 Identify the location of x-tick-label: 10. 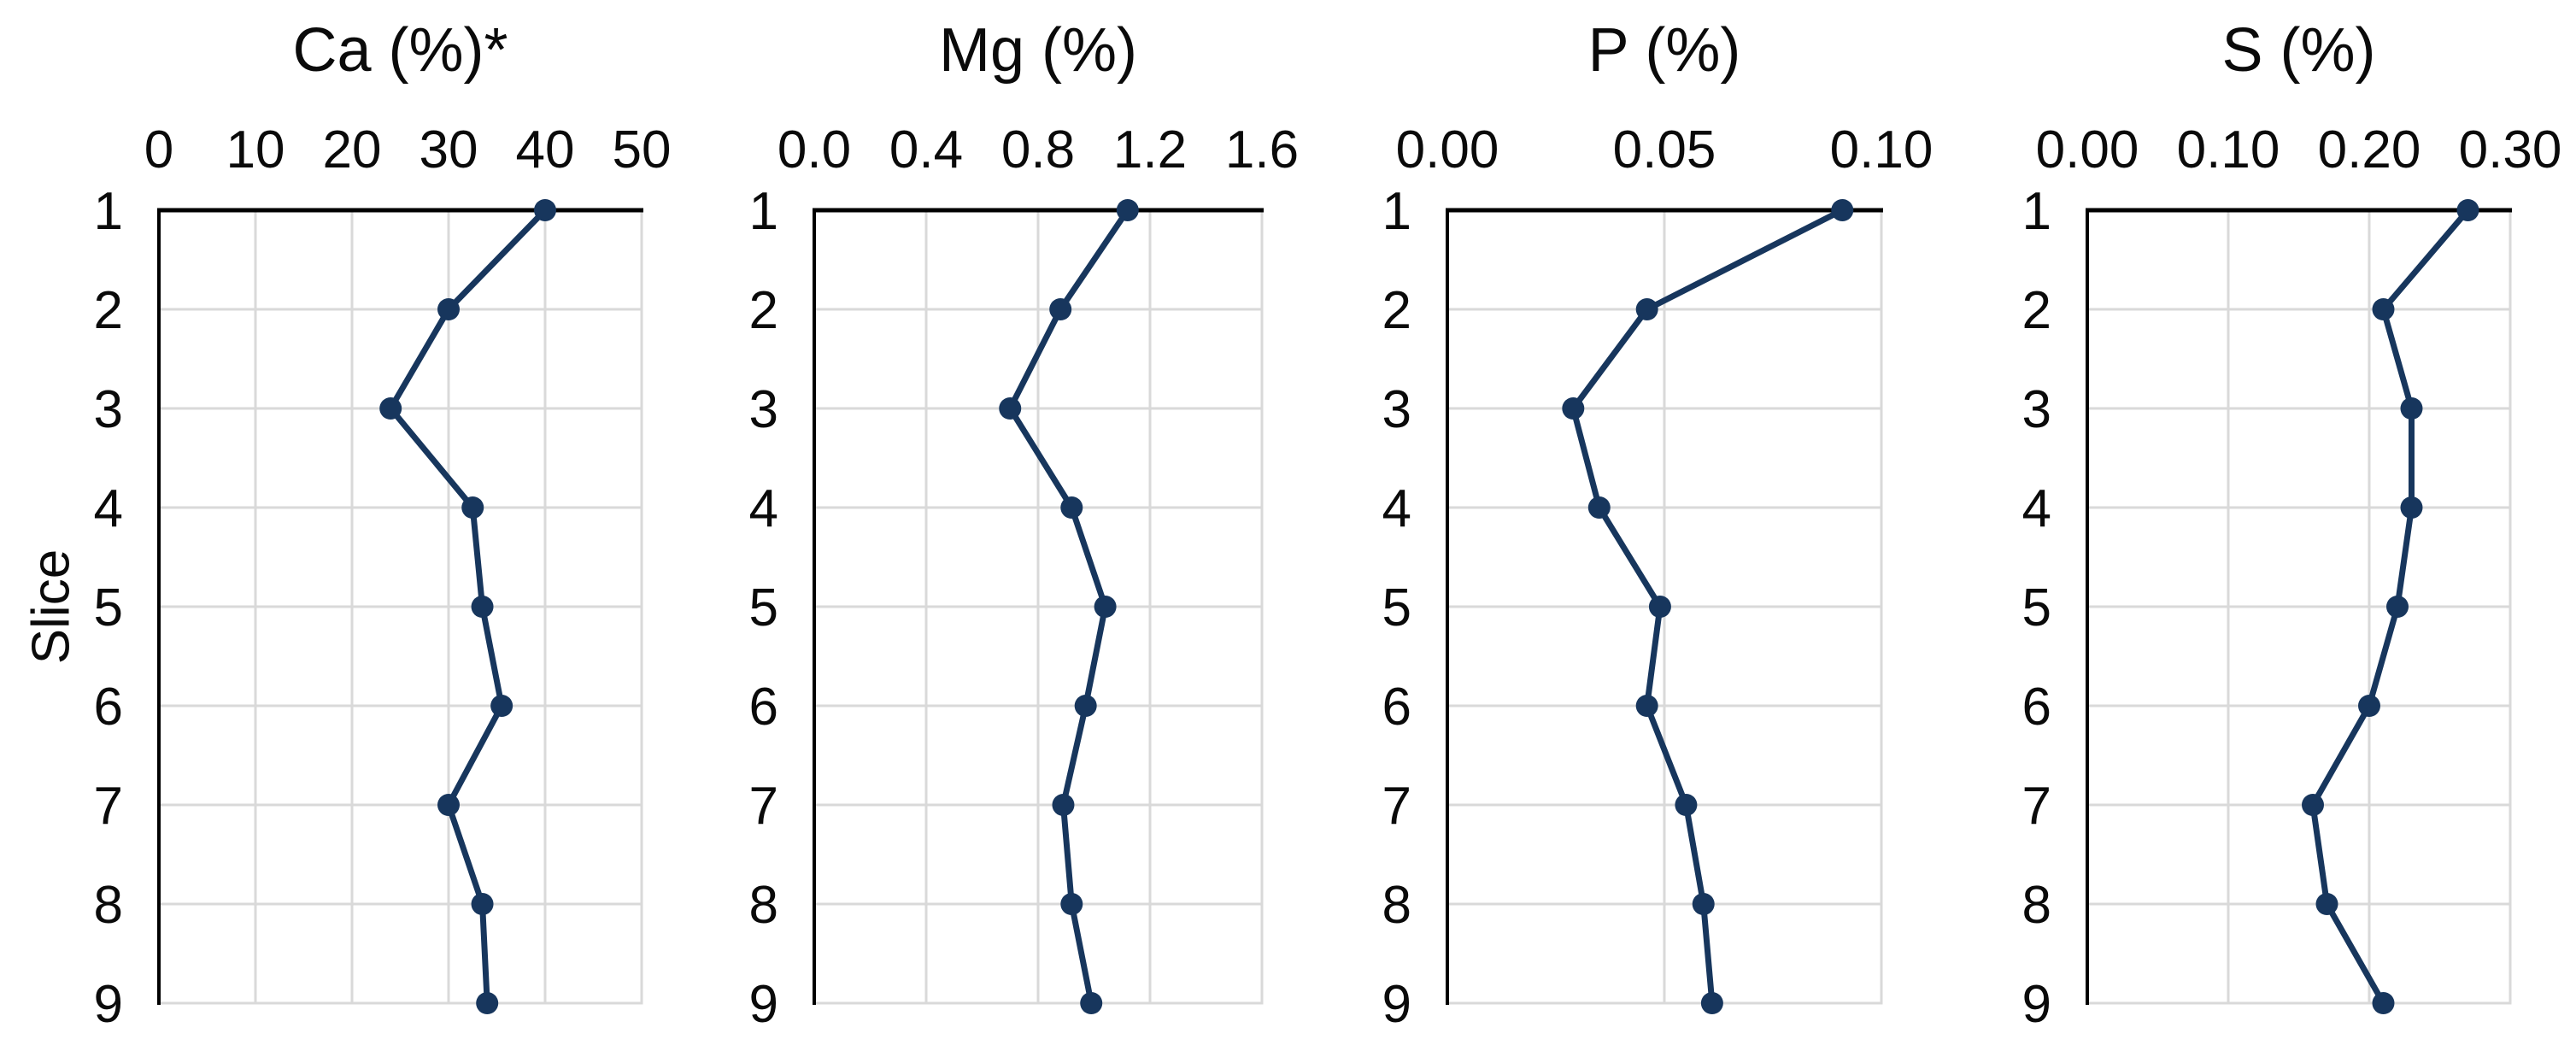
(255, 150).